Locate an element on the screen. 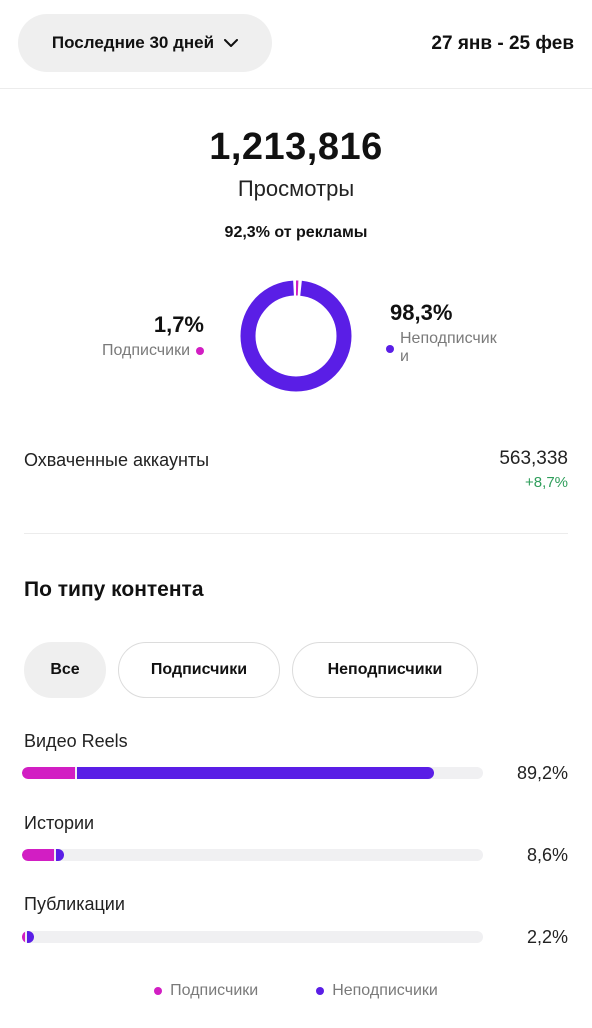  audience-donut-chart is located at coordinates (296, 336).